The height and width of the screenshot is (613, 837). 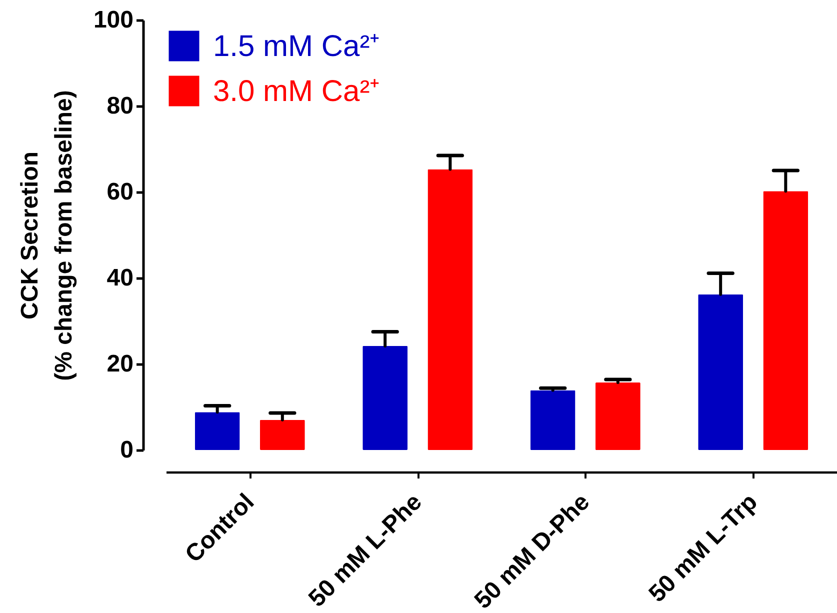 I want to click on y-tick-label: 100, so click(x=113, y=20).